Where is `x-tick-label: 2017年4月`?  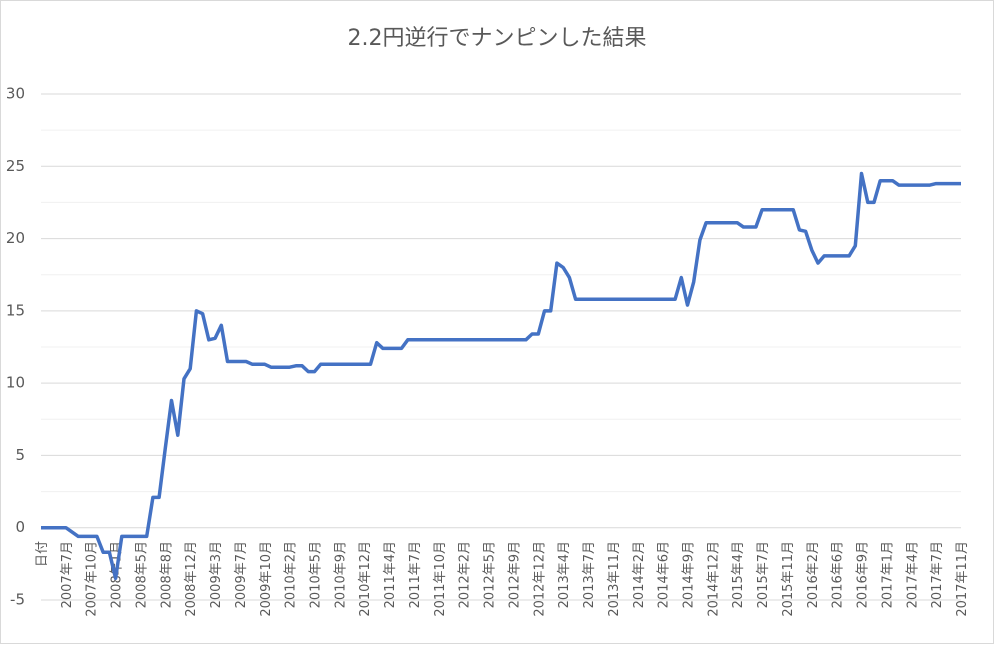 x-tick-label: 2017年4月 is located at coordinates (912, 574).